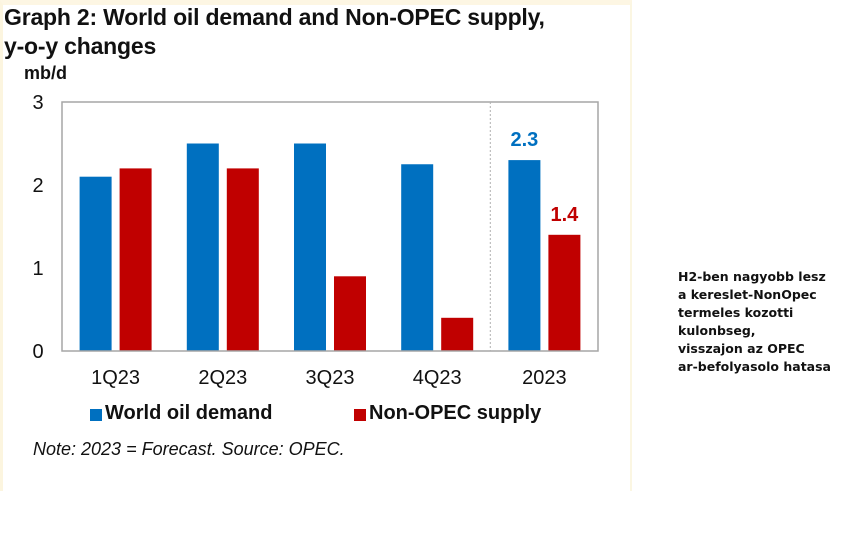  What do you see at coordinates (37, 269) in the screenshot?
I see `y-tick-label: 1` at bounding box center [37, 269].